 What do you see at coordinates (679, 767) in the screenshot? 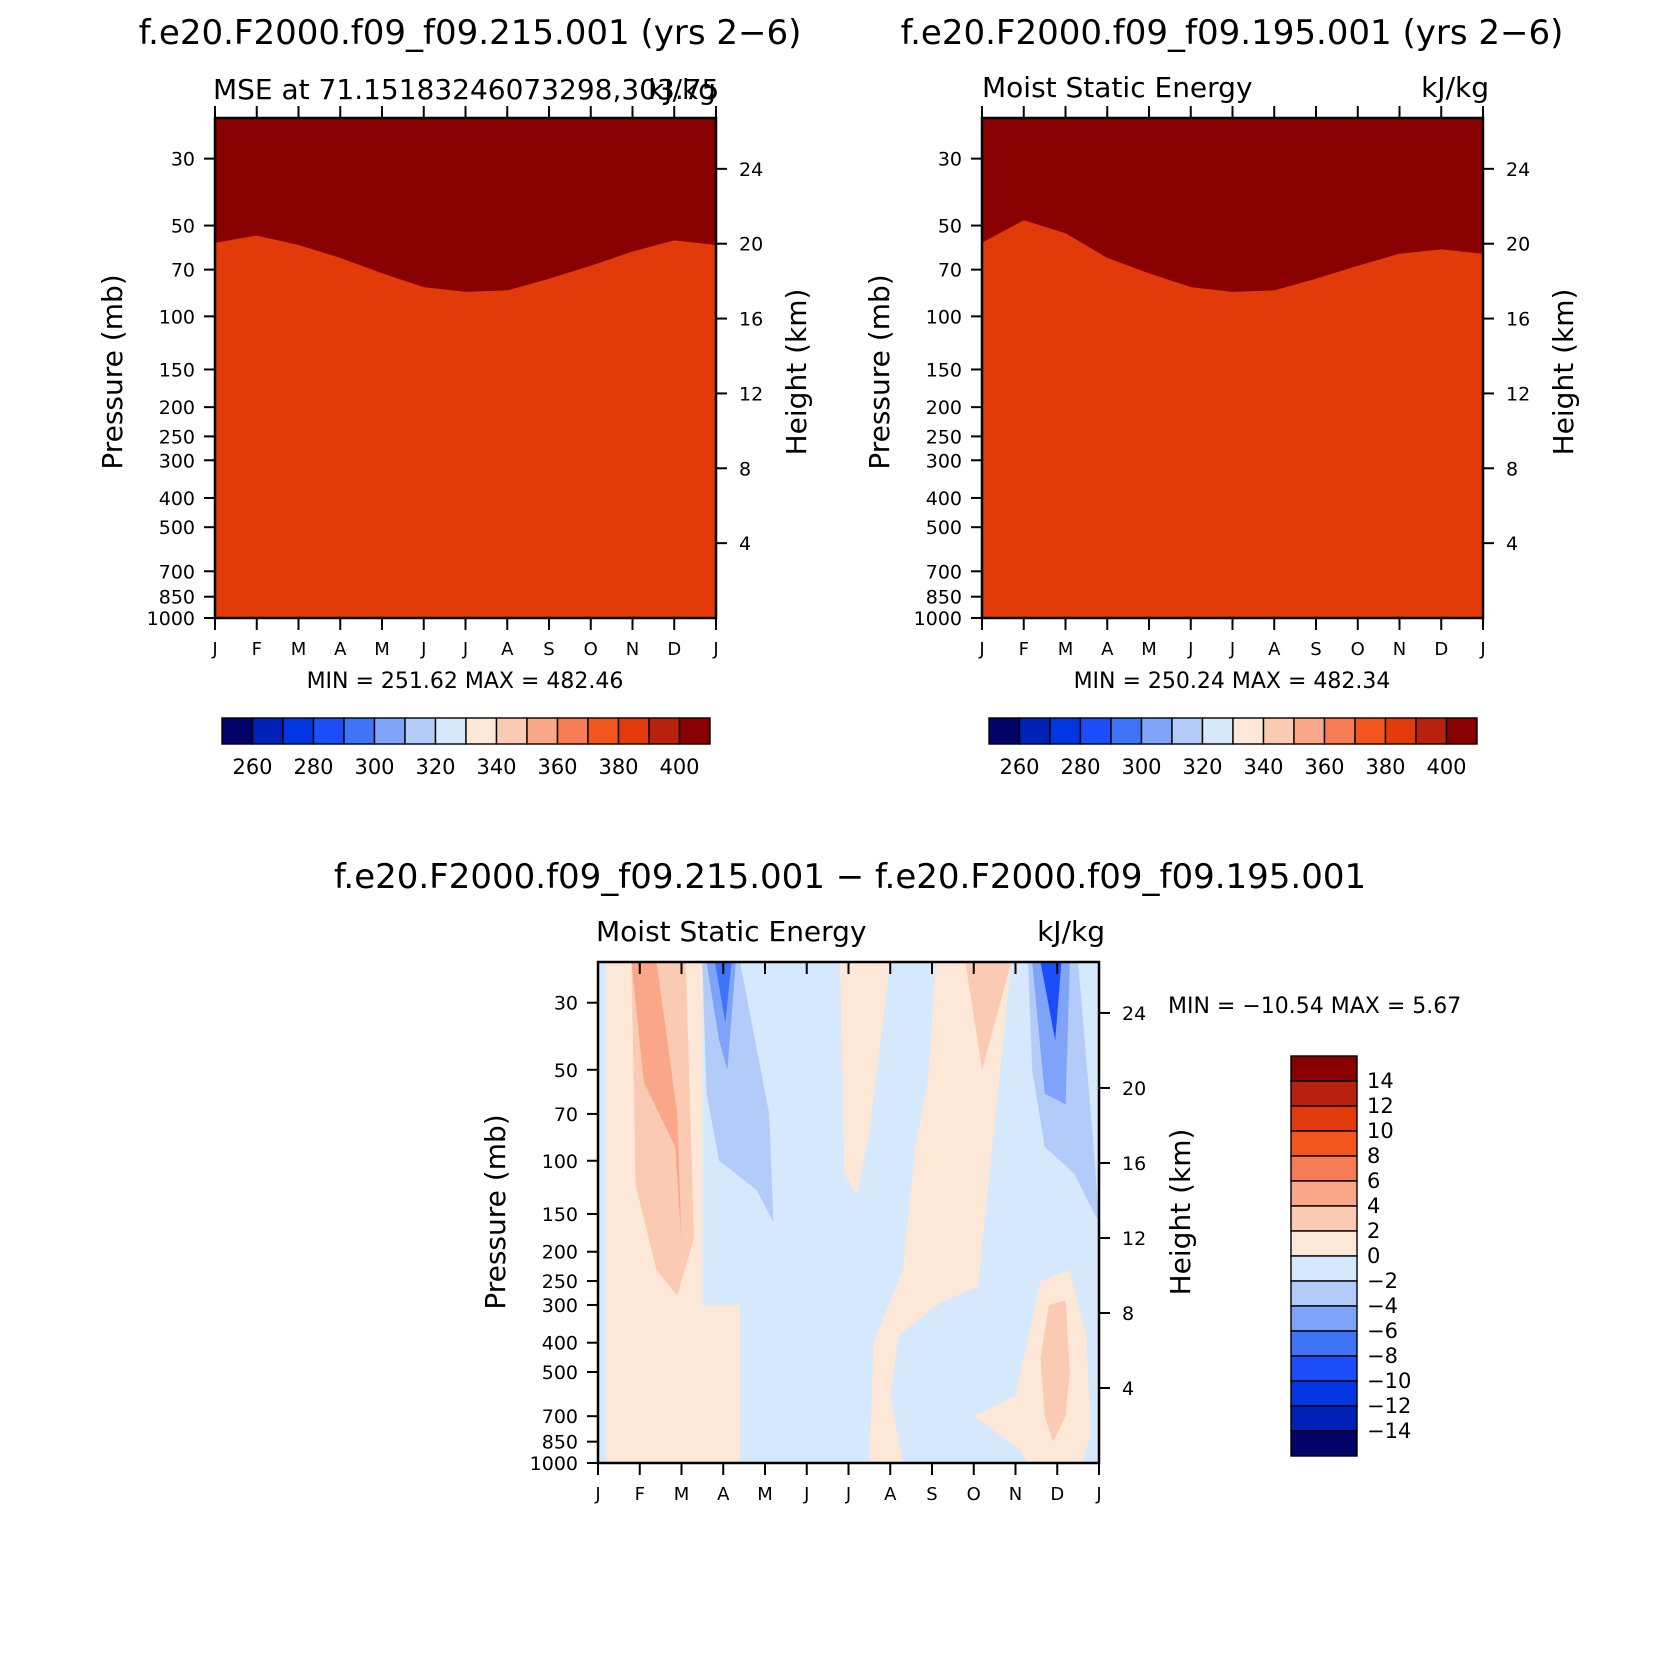
I see `colorbar-label: 400` at bounding box center [679, 767].